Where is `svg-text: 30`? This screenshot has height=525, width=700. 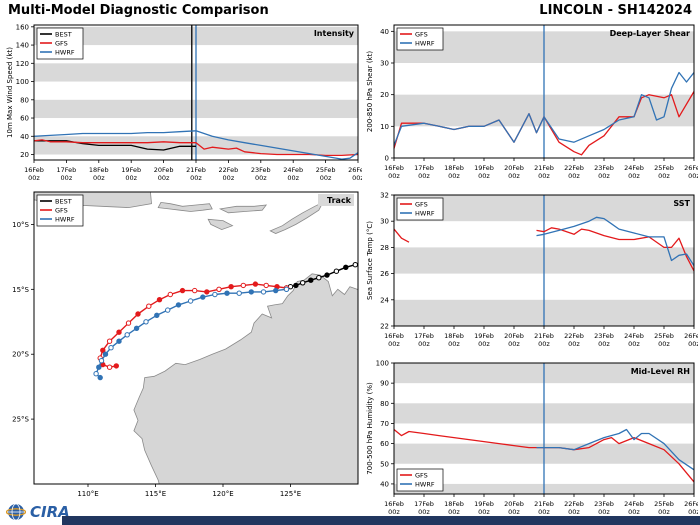
svg-text: 30 is located at coordinates (384, 64).